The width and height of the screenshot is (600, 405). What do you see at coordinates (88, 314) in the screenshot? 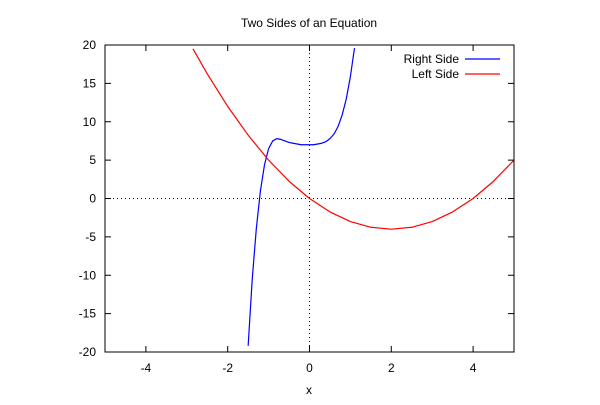
I see `y-tick-label: -15` at bounding box center [88, 314].